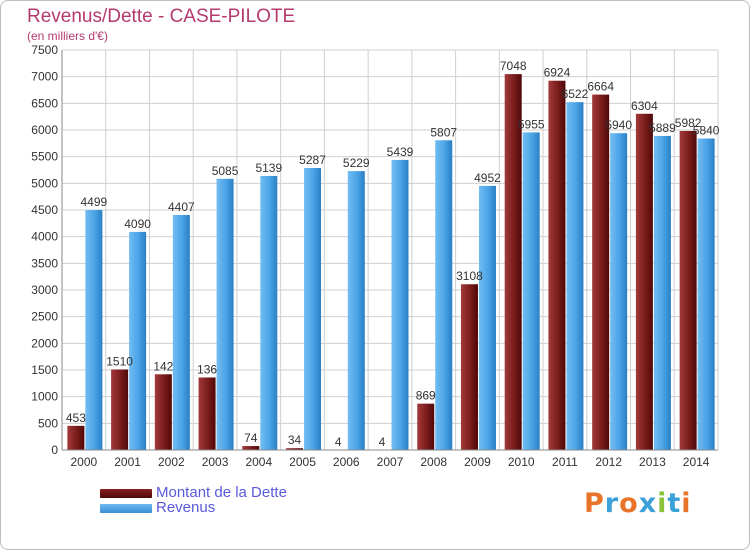 Image resolution: width=750 pixels, height=550 pixels. Describe the element at coordinates (126, 508) in the screenshot. I see `legend-swatch-revenus` at that location.